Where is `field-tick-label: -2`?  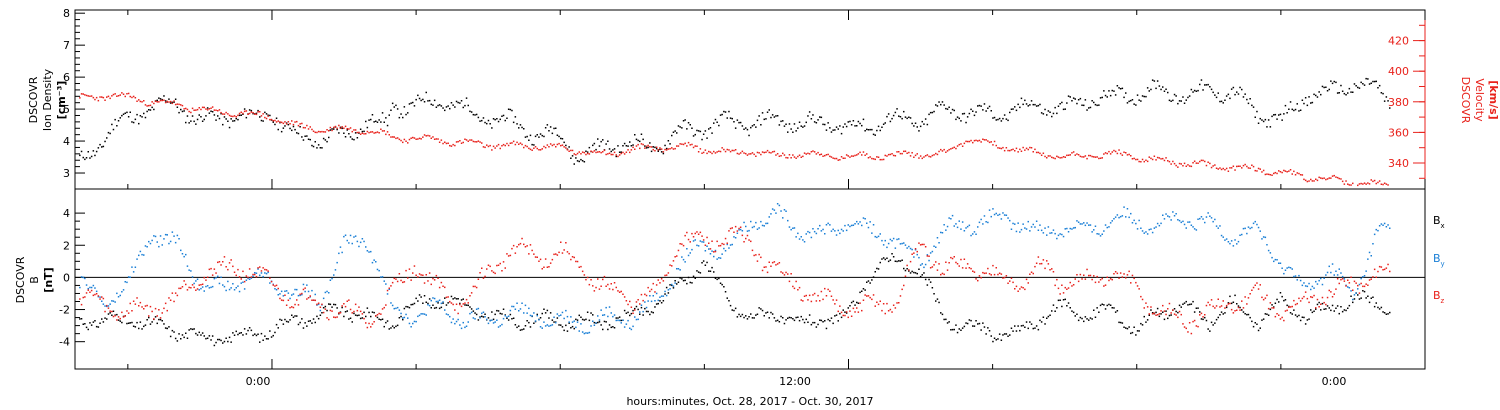 field-tick-label: -2 is located at coordinates (64, 310).